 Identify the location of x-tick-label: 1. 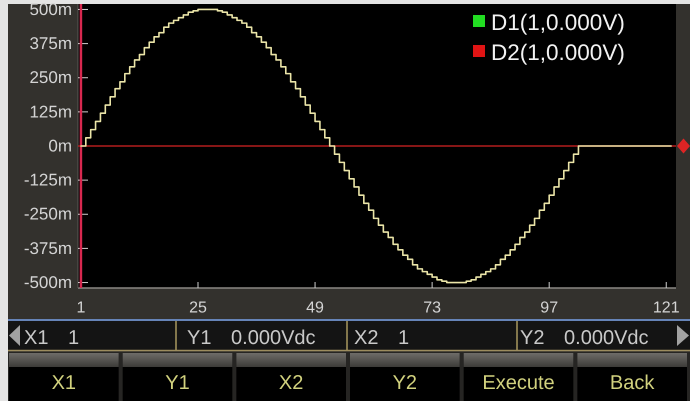
(81, 307).